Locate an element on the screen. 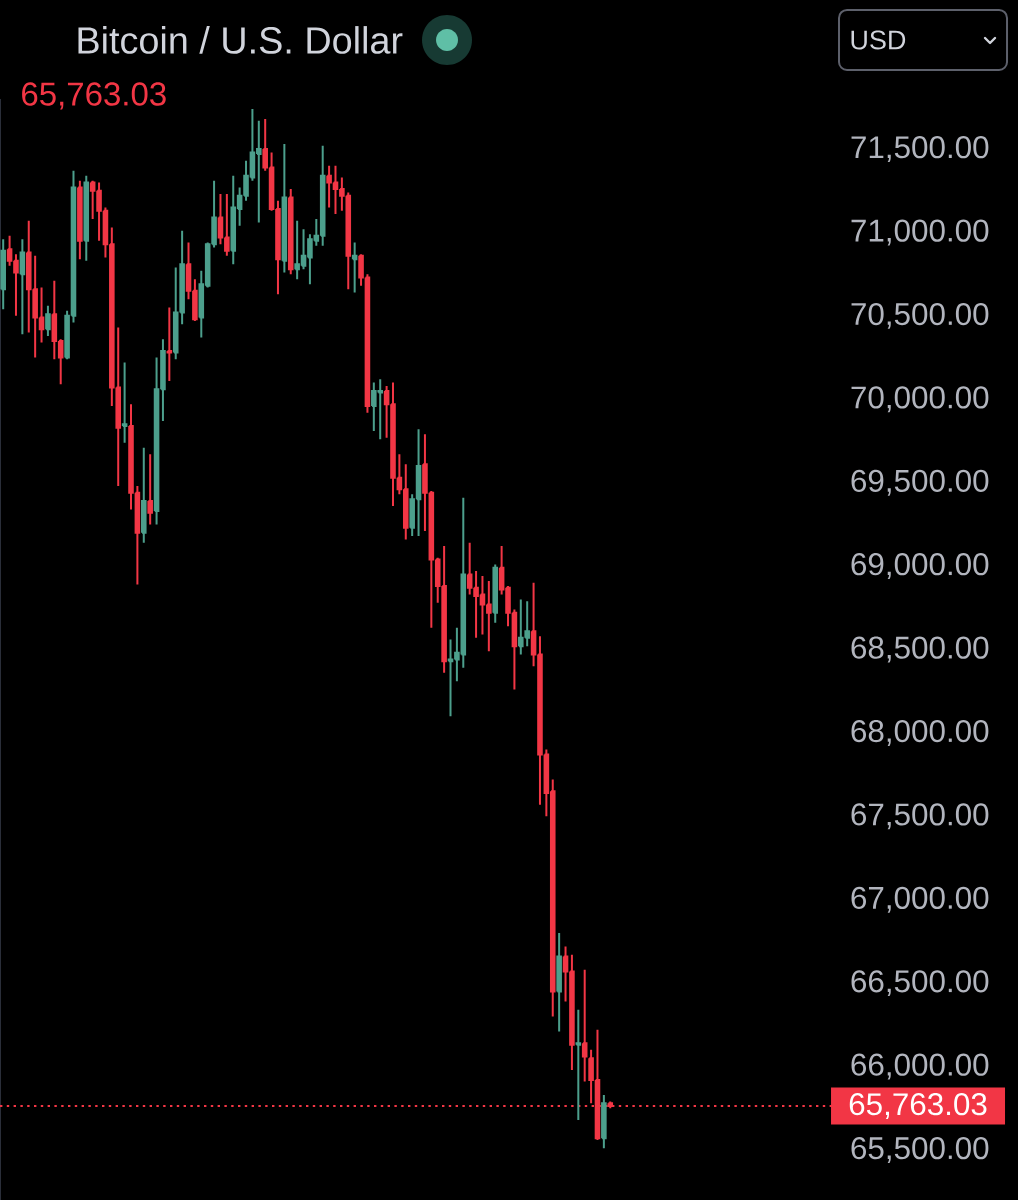 This screenshot has width=1018, height=1200. y-tick-label: 70,500.00 is located at coordinates (920, 315).